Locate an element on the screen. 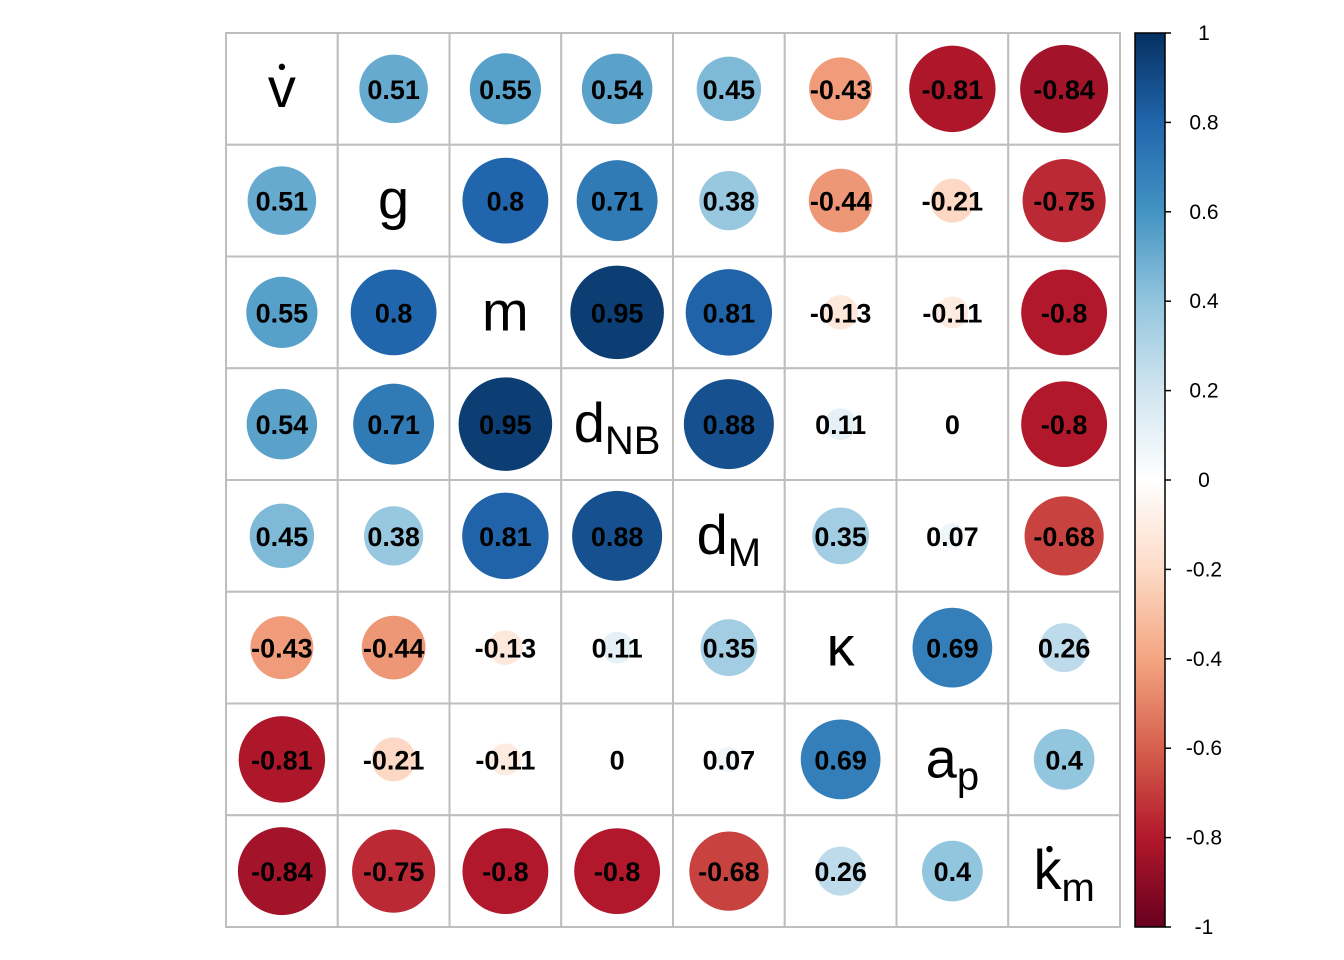  correlation-value: 0.55 is located at coordinates (505, 90).